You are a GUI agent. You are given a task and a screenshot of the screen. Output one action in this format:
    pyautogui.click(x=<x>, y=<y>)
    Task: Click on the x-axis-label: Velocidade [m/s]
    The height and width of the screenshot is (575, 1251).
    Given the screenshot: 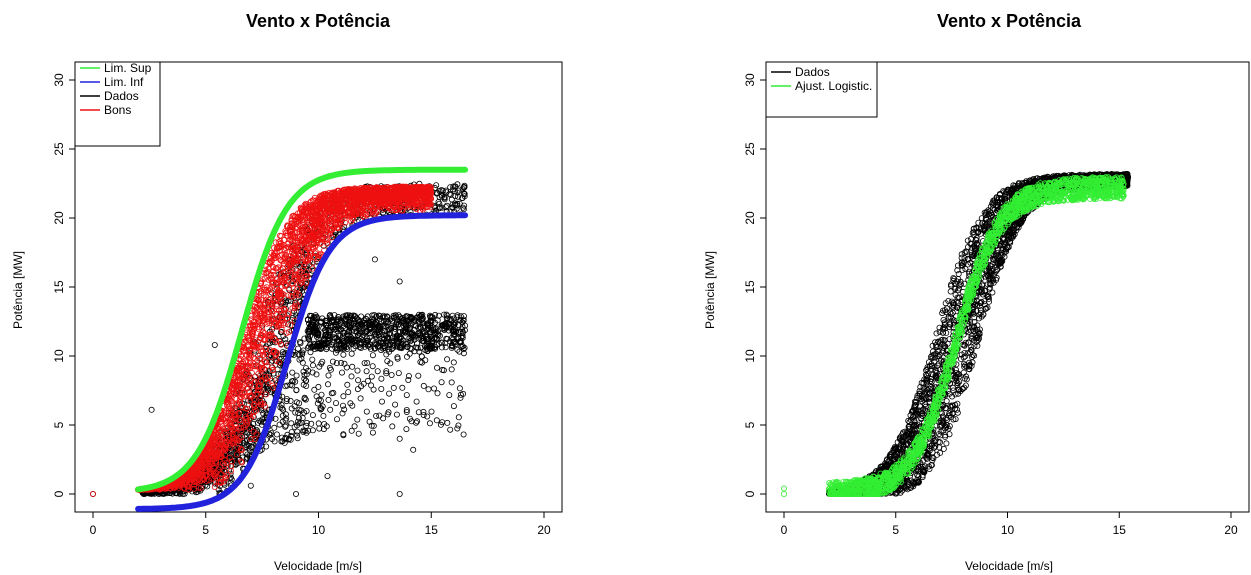 What is the action you would take?
    pyautogui.click(x=318, y=566)
    